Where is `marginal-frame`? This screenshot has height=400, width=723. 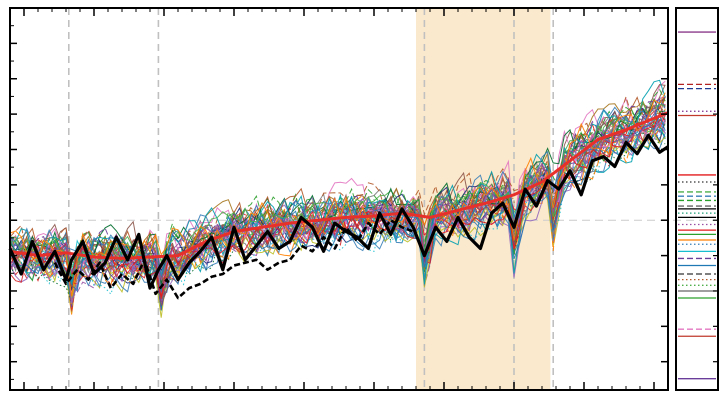
marginal-frame is located at coordinates (697, 199).